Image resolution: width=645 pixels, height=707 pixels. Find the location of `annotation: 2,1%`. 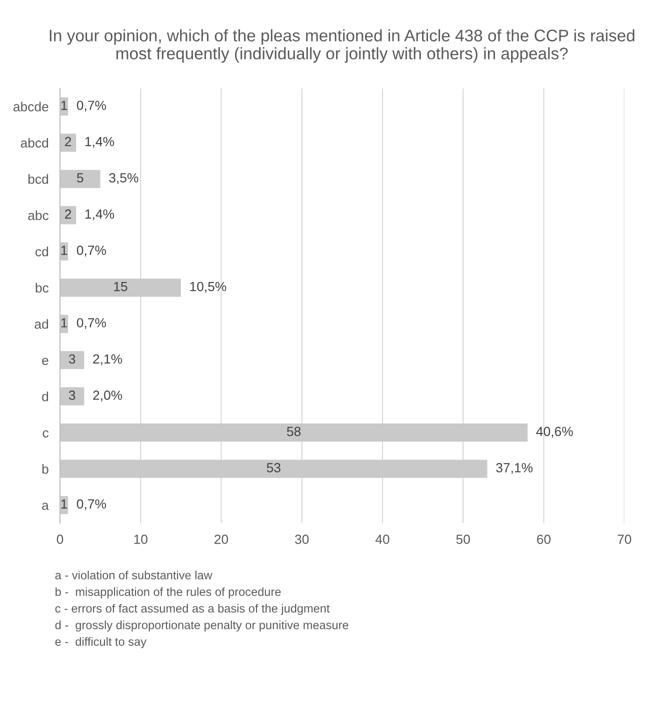

annotation: 2,1% is located at coordinates (107, 360).